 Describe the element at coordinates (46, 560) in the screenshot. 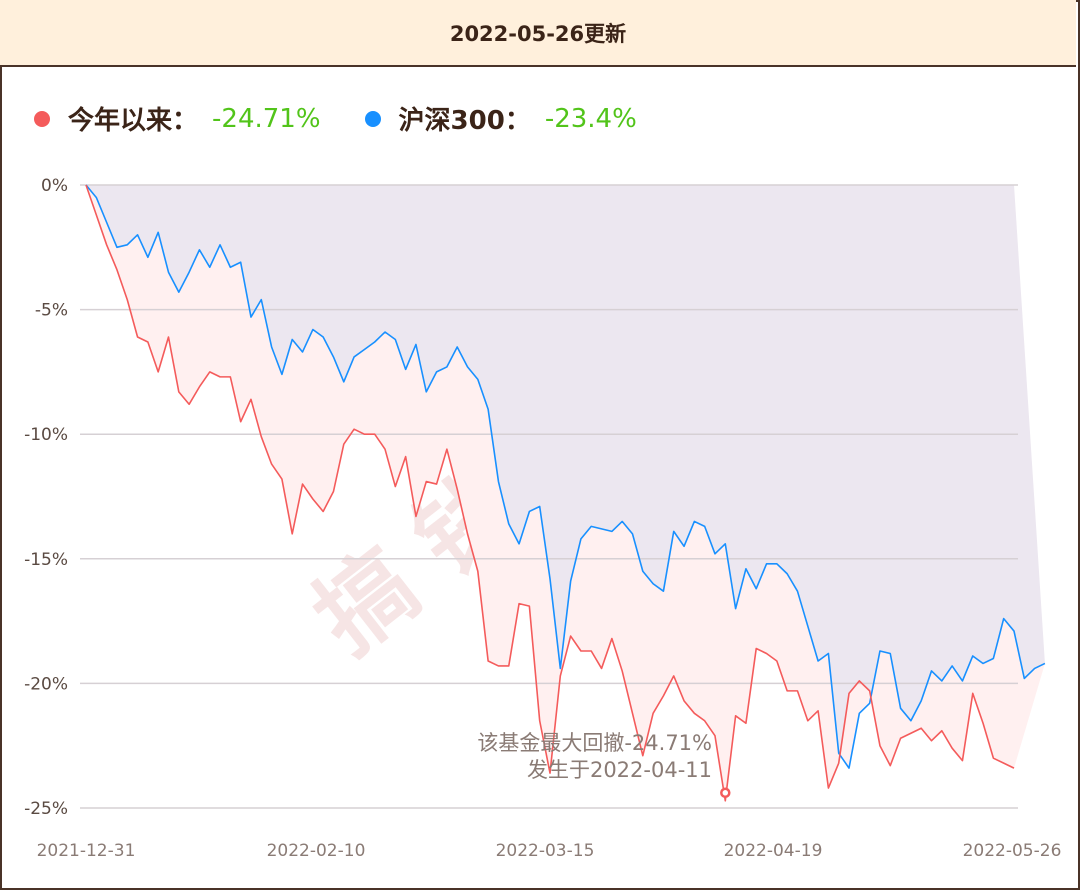

I see `y-tick-label: -15%` at that location.